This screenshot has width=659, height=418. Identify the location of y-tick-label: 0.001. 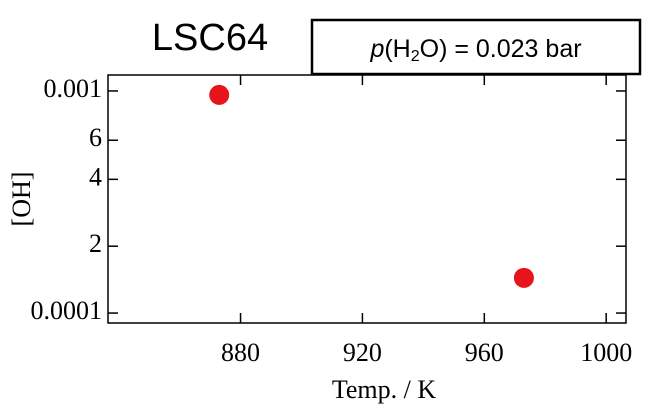
(73, 88).